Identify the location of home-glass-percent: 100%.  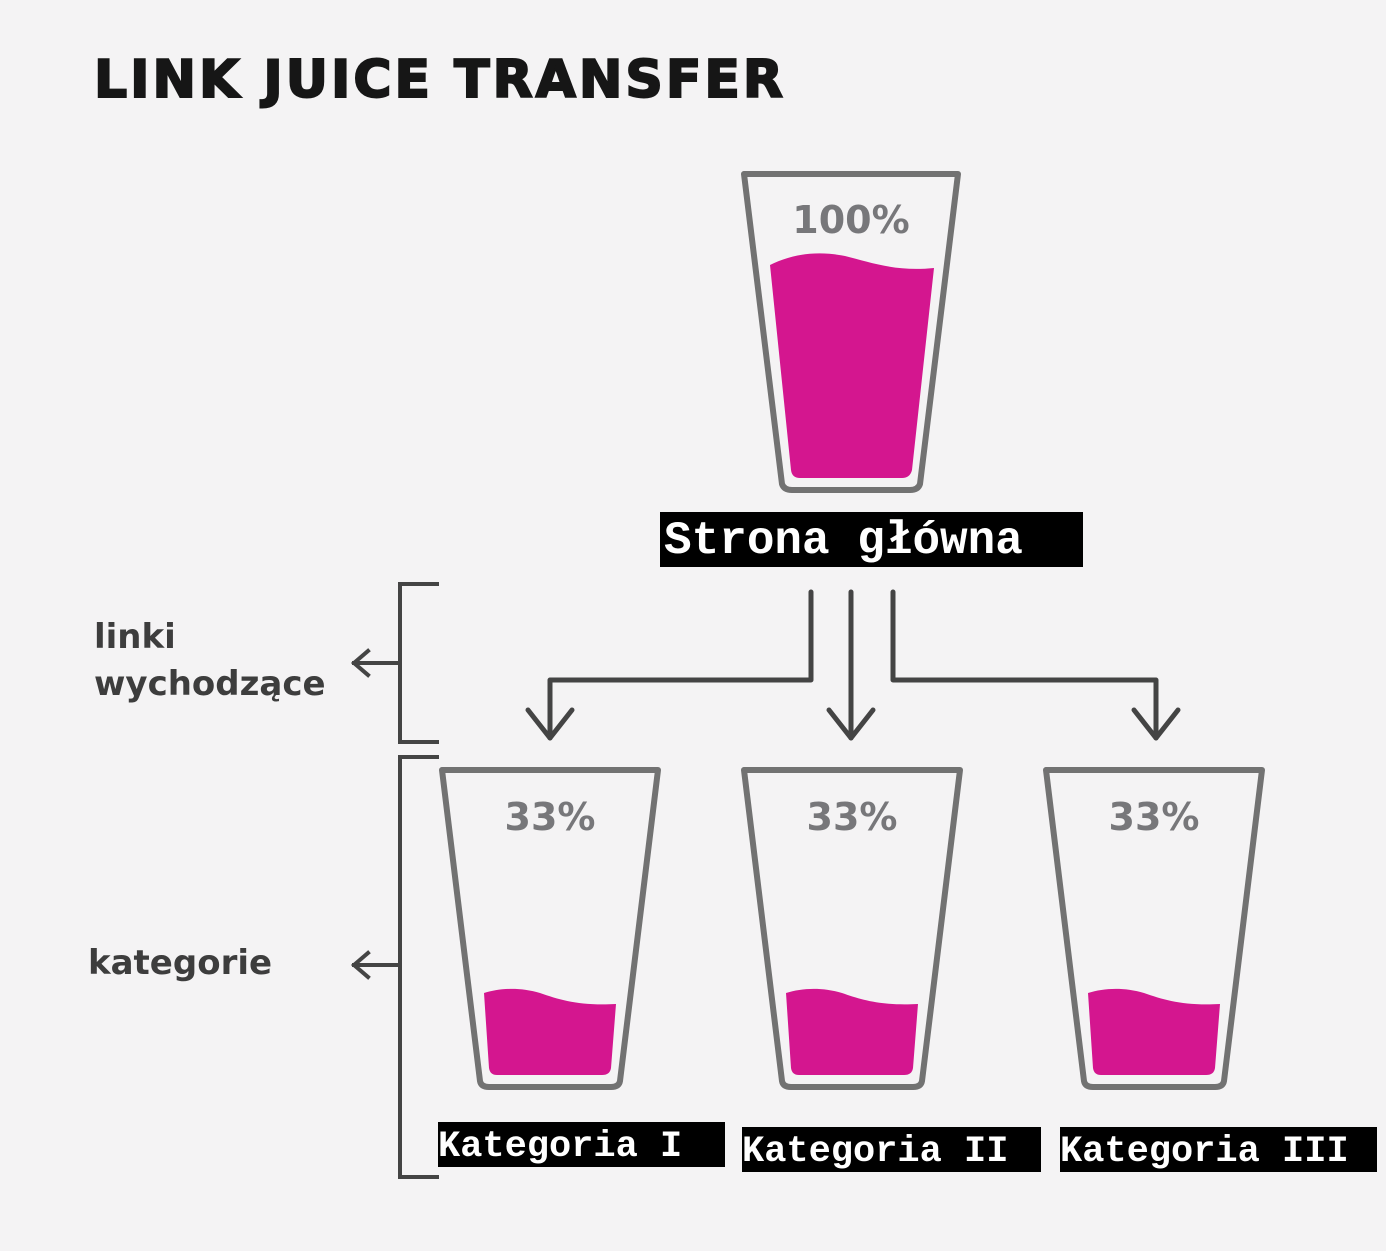
(850, 220).